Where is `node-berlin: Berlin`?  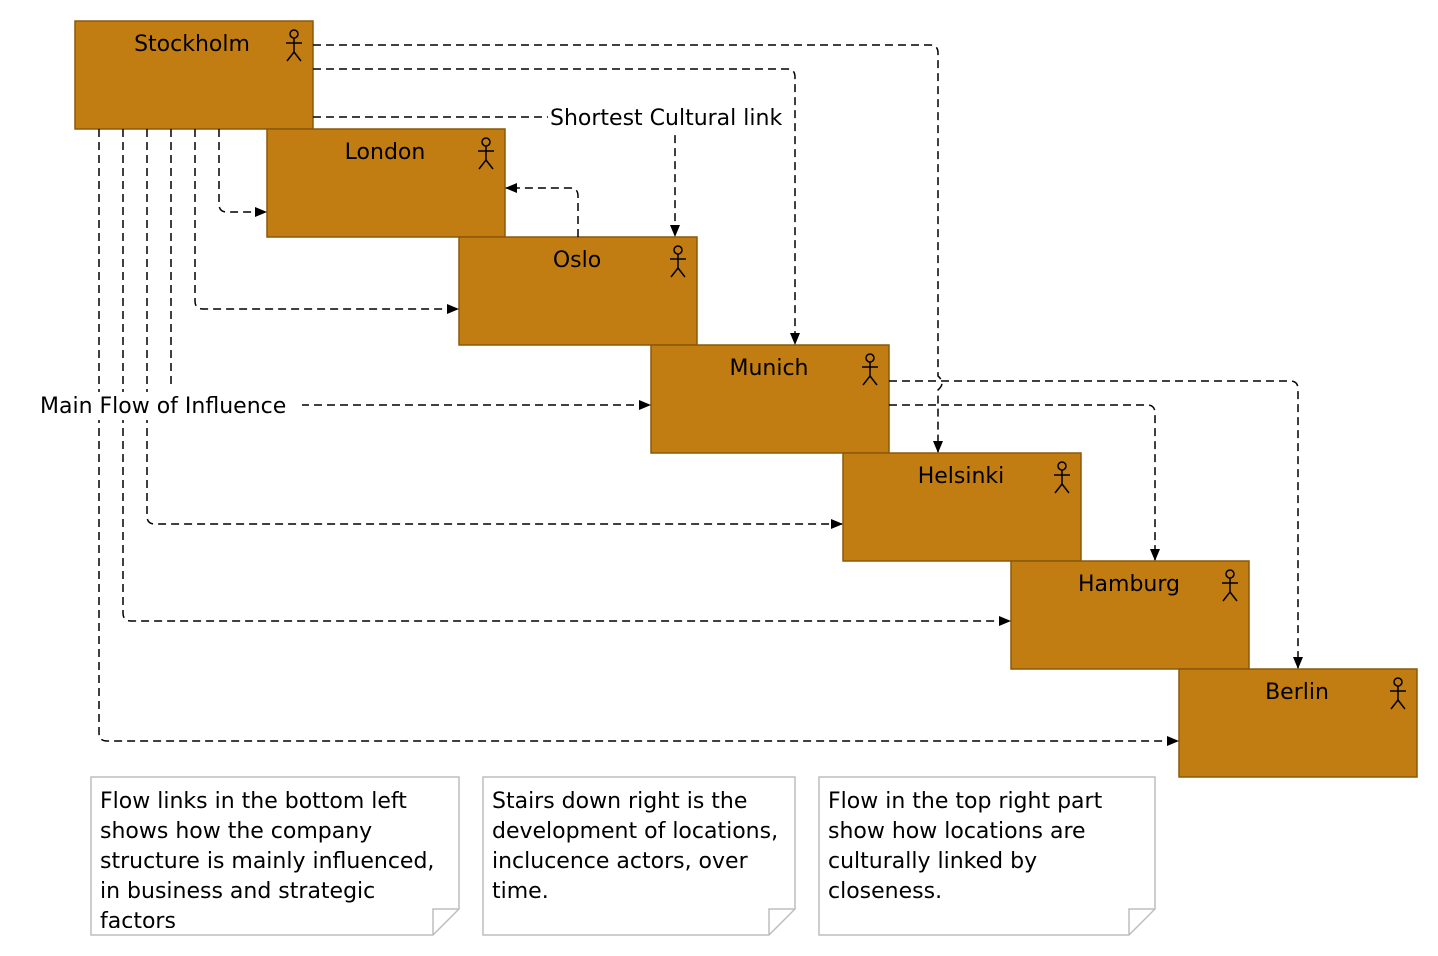 node-berlin: Berlin is located at coordinates (1298, 723).